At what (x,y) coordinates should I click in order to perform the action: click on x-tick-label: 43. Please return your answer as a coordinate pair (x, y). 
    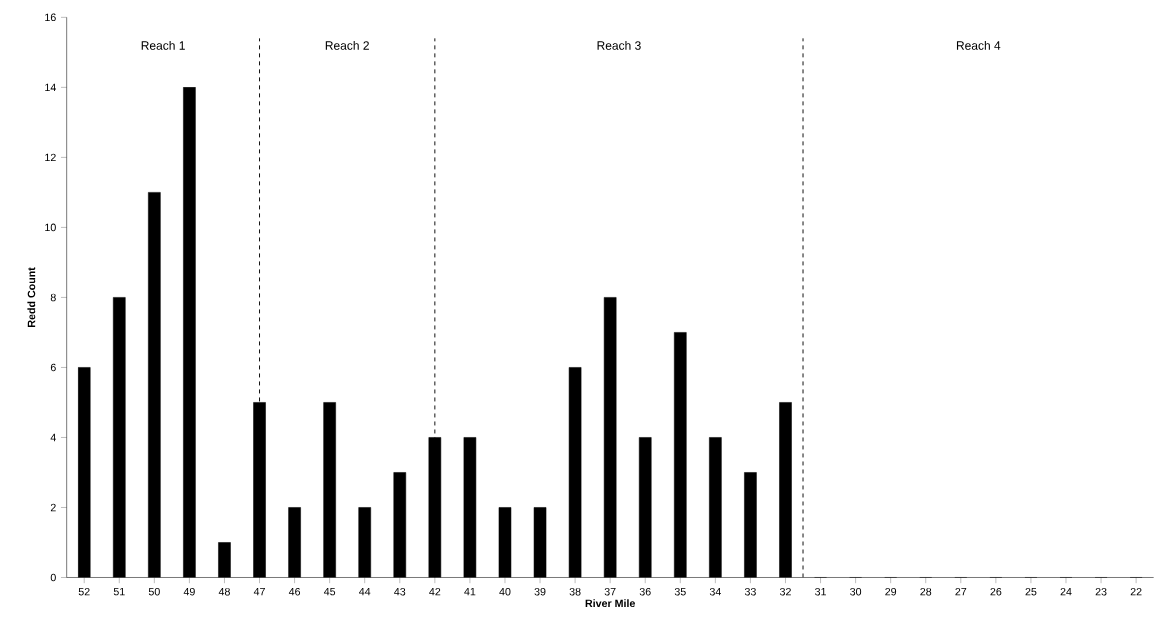
    Looking at the image, I should click on (400, 592).